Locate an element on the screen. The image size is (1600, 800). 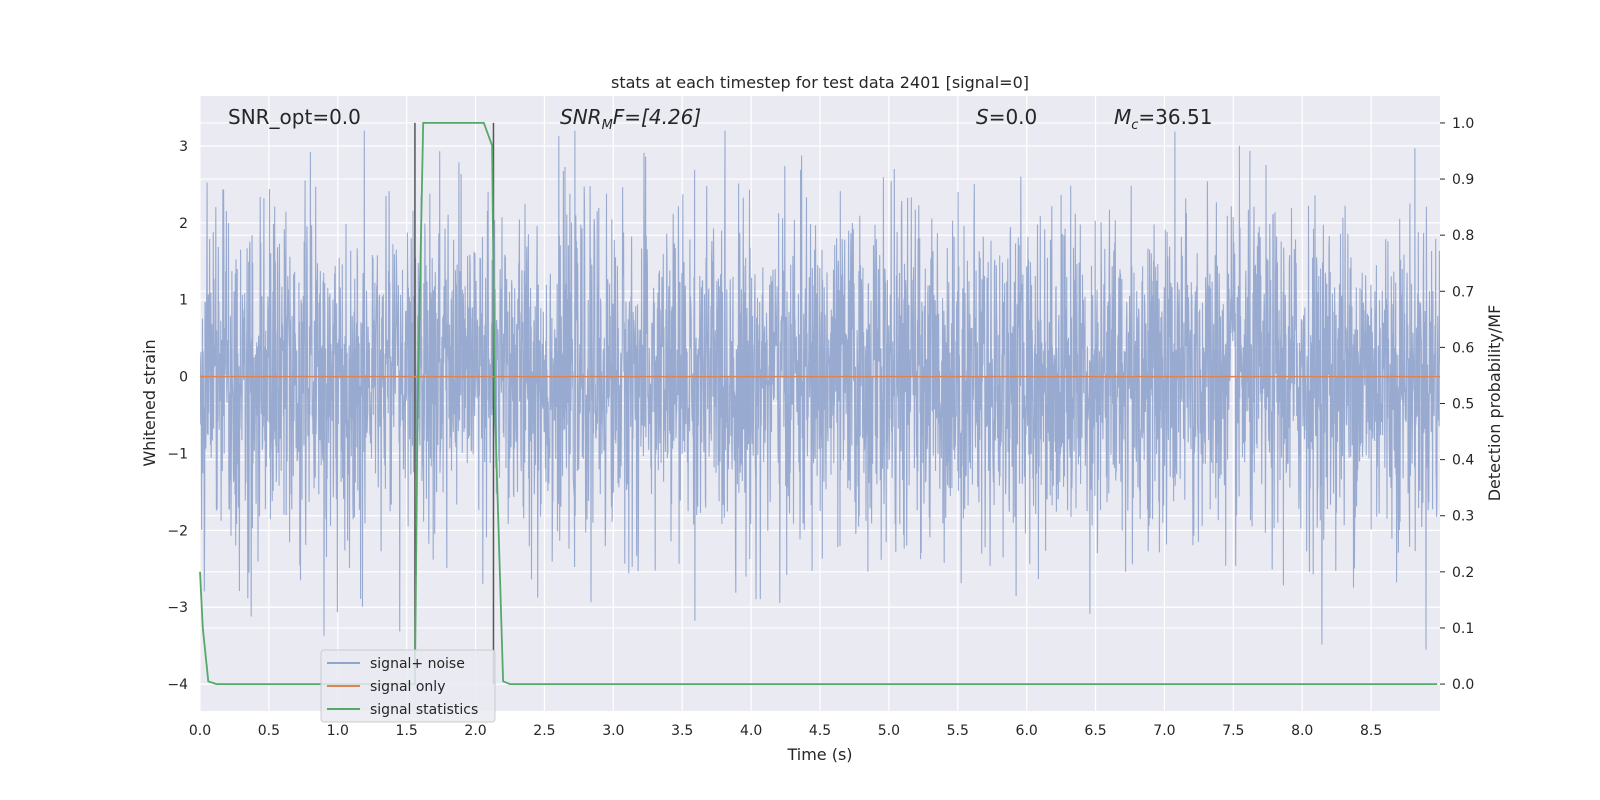
y-tick-label: 3 is located at coordinates (183, 147).